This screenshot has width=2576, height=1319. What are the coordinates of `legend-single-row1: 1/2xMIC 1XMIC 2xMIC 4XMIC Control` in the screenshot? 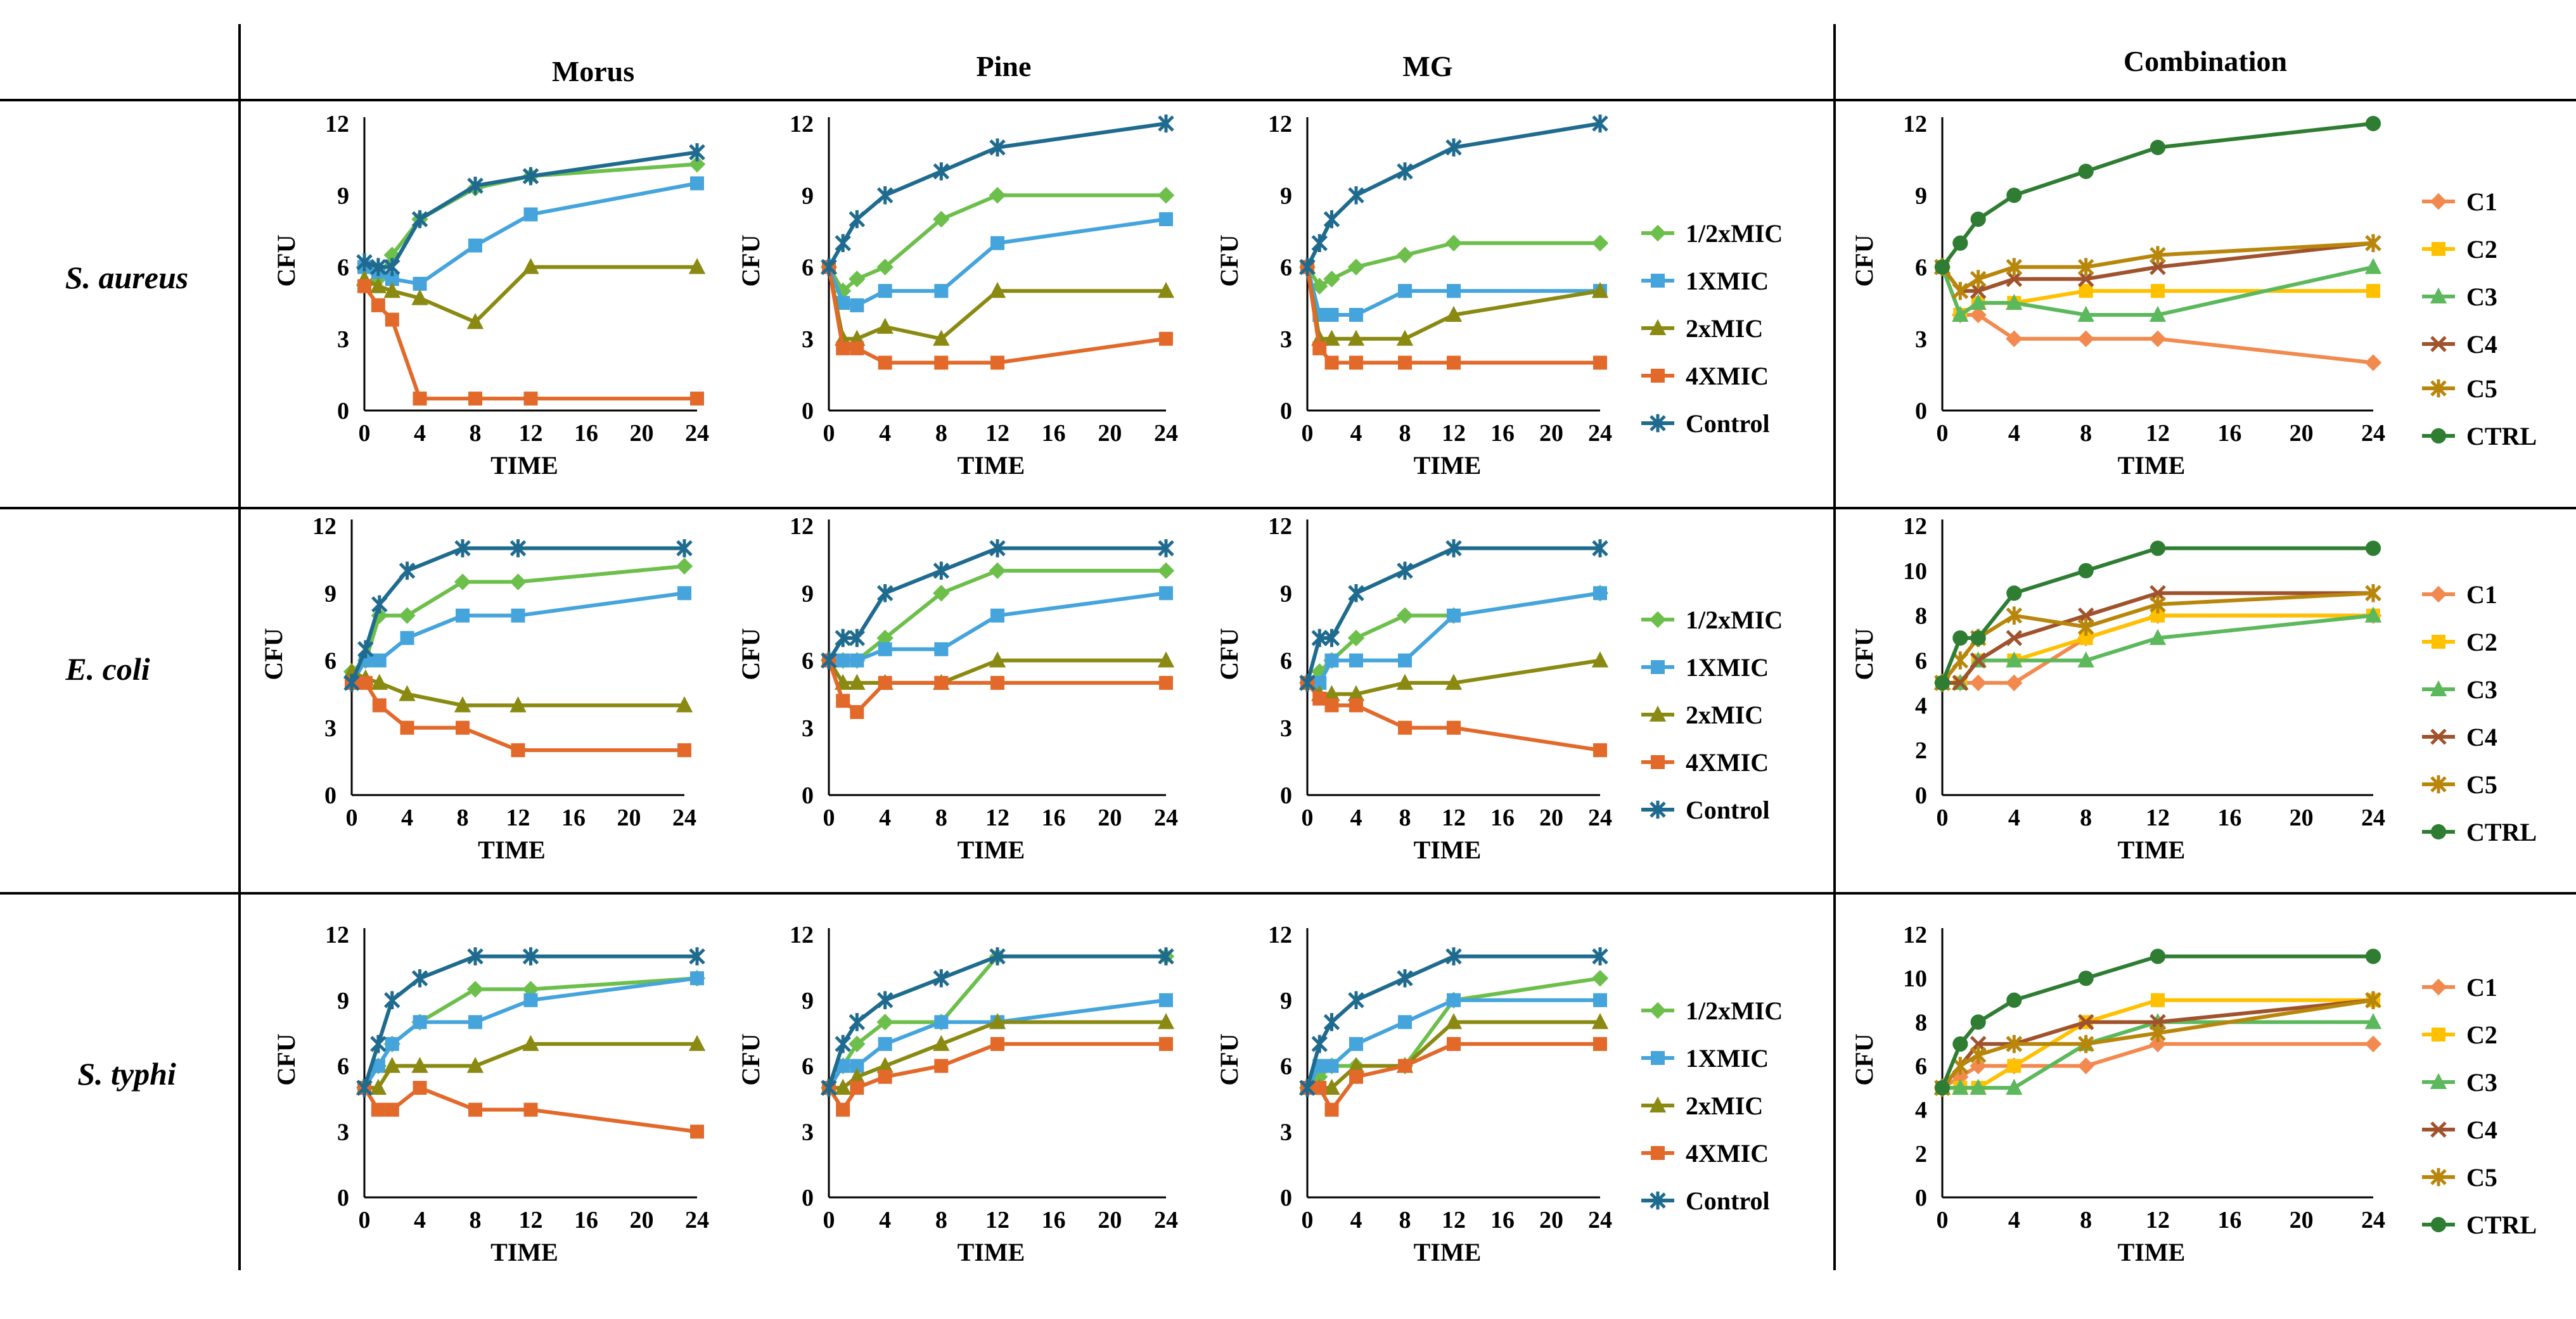 It's located at (1712, 715).